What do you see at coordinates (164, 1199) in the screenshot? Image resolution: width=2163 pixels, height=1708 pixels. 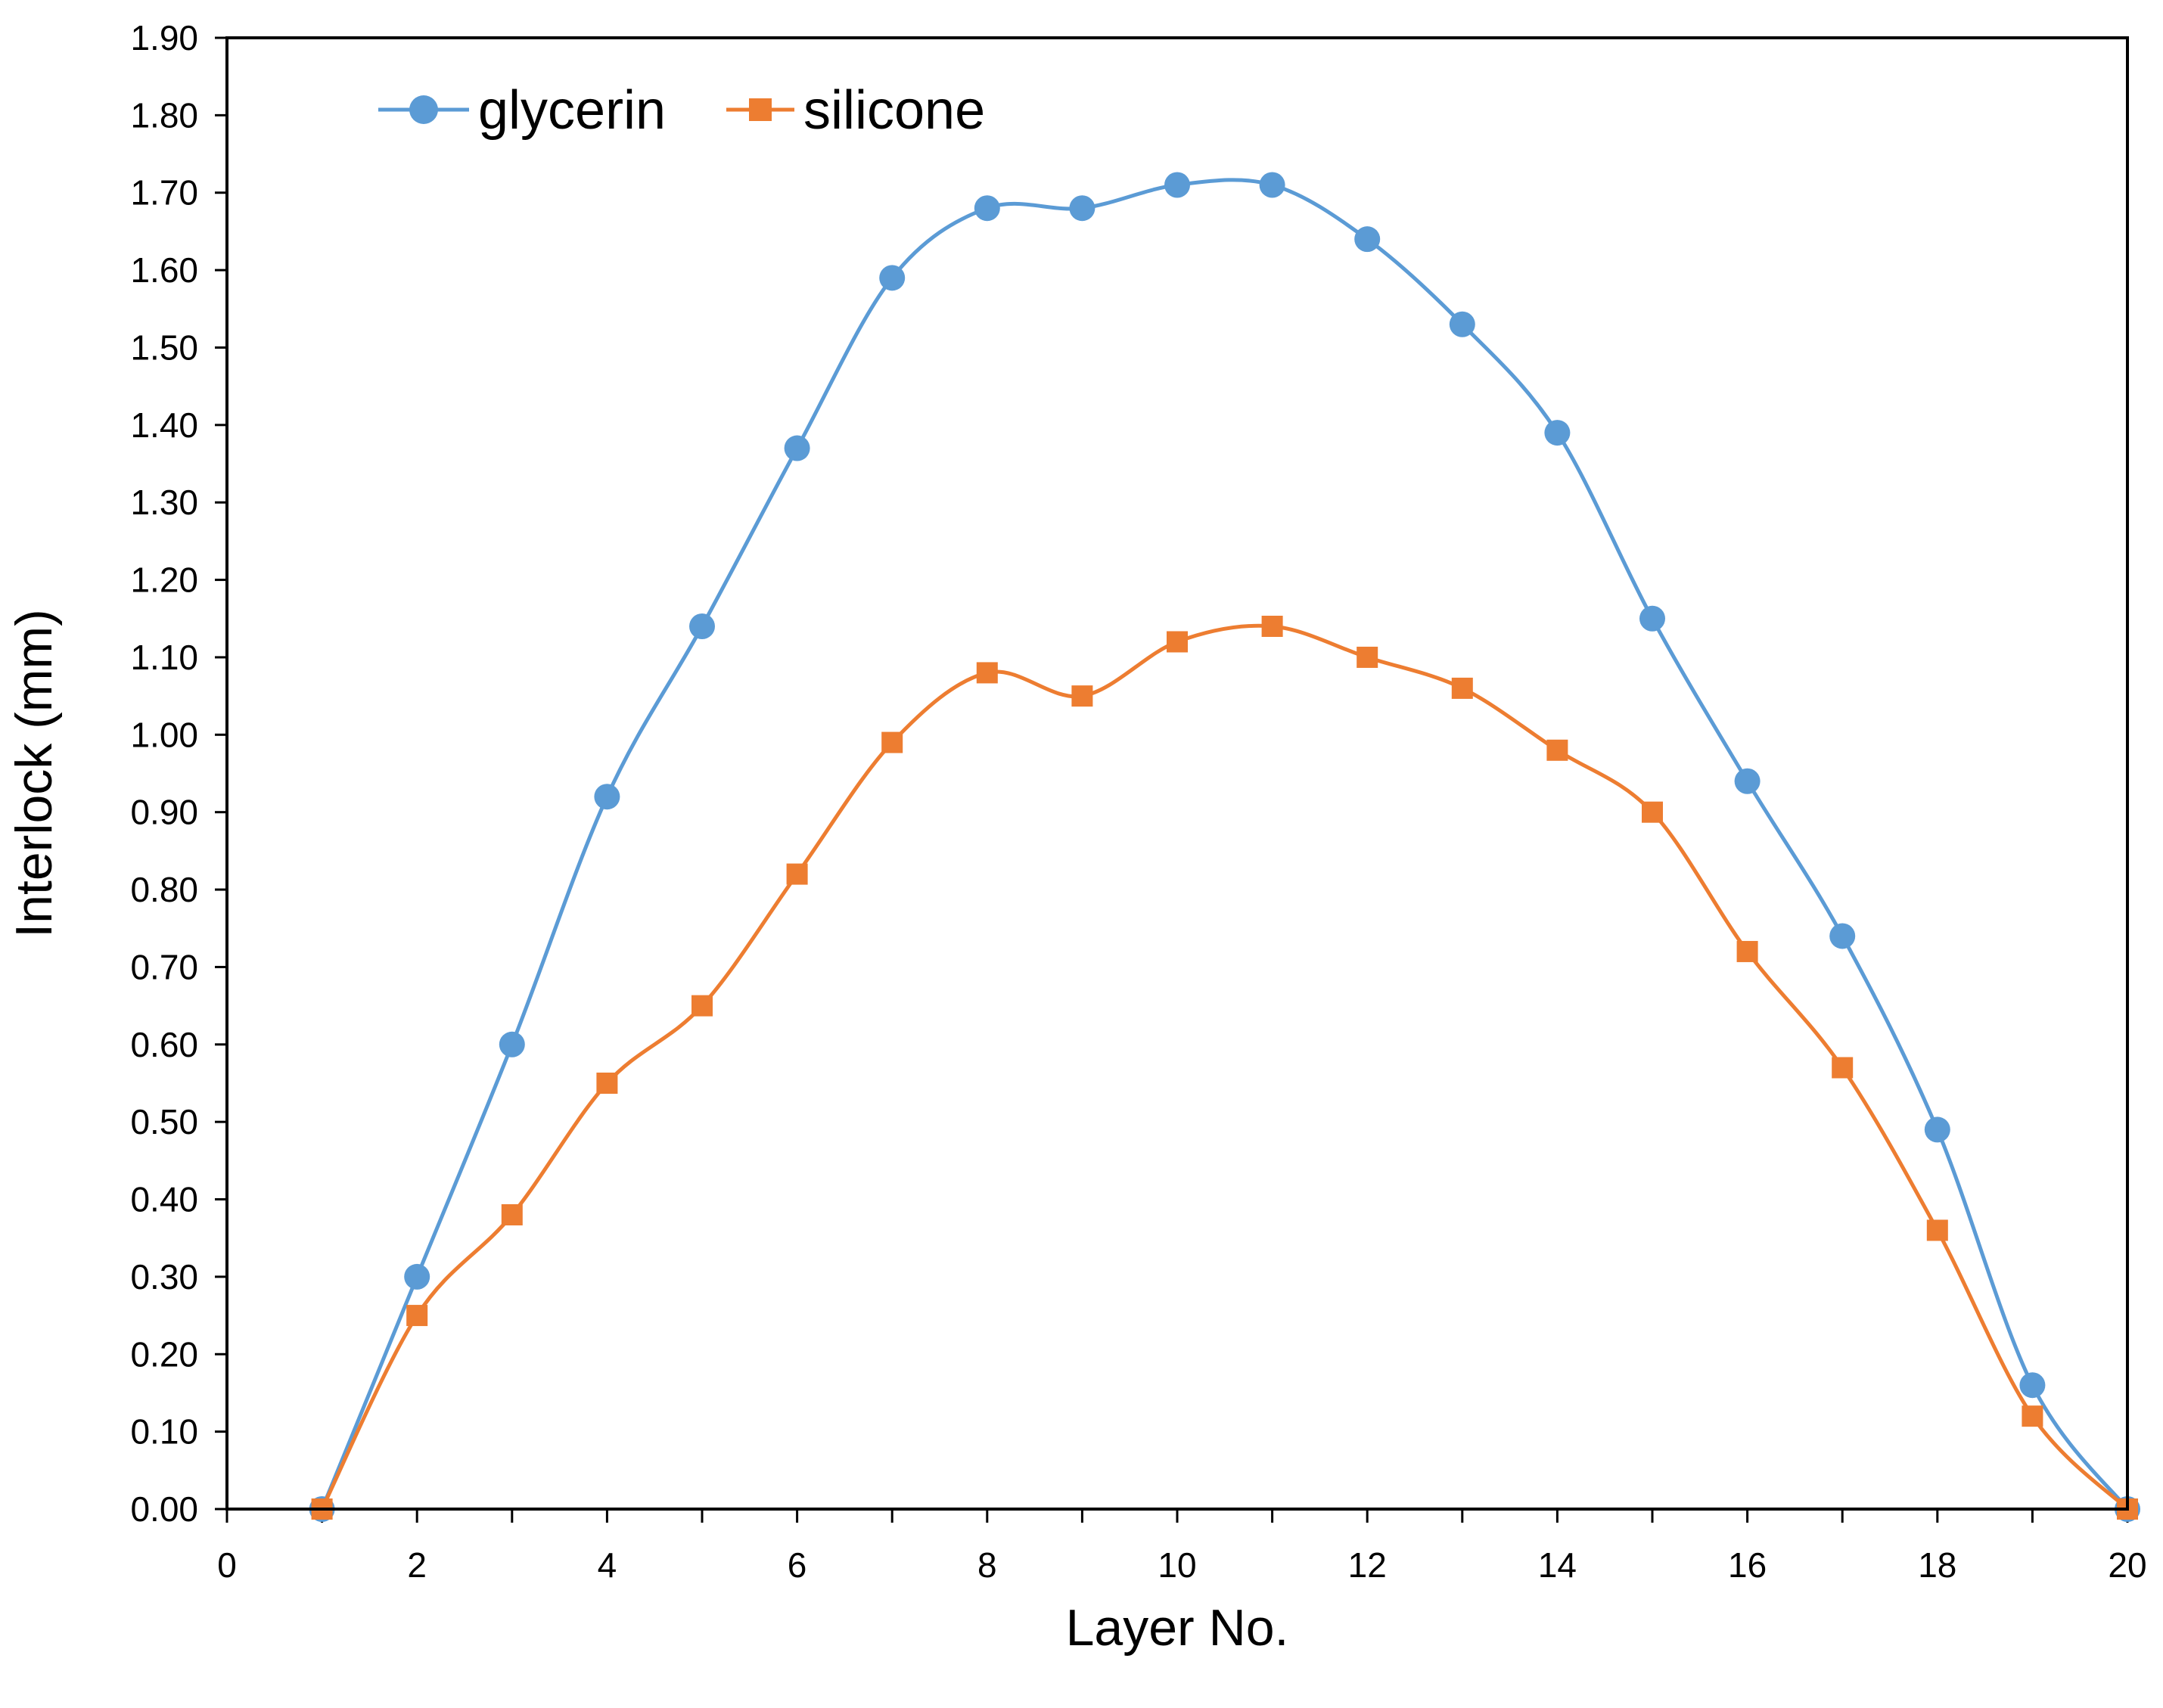 I see `y-tick-label: 0.40` at bounding box center [164, 1199].